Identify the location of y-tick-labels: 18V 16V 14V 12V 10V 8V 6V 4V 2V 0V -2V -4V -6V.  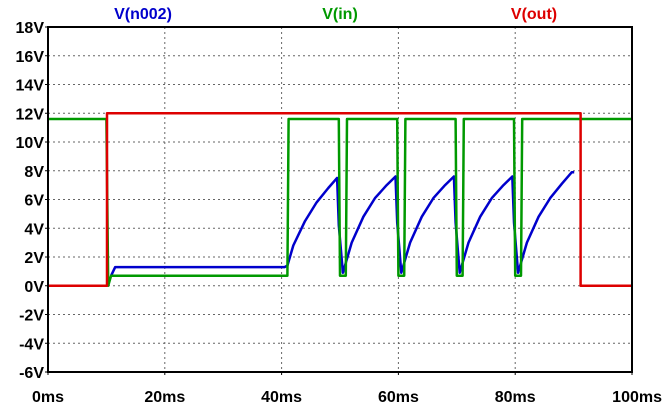
(32, 201).